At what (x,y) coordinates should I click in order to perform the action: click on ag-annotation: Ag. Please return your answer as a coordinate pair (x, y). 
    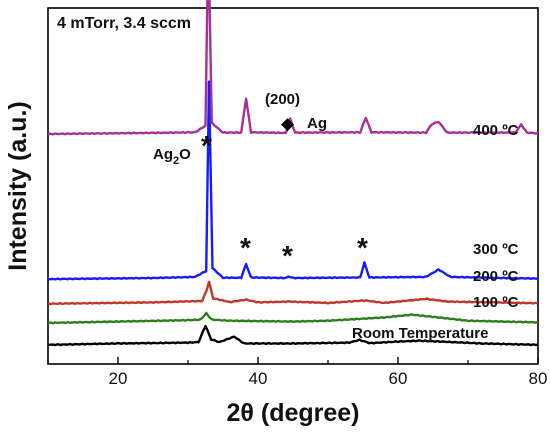
    Looking at the image, I should click on (317, 123).